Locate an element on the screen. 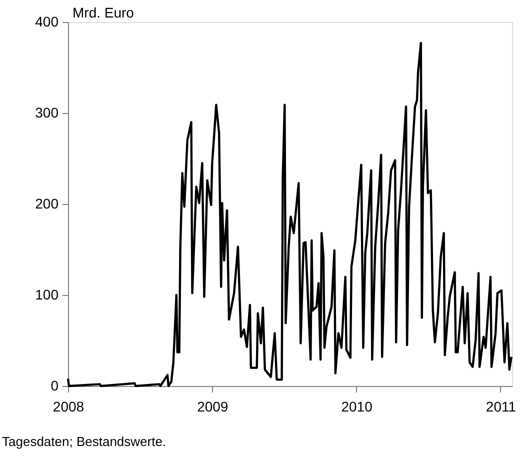  y-tick-label: 300 is located at coordinates (47, 112).